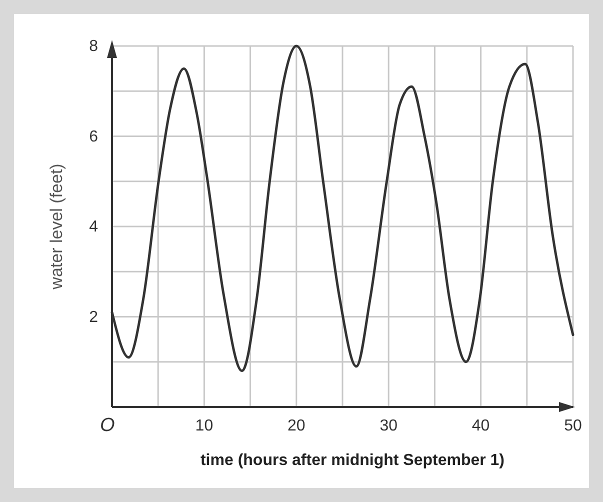 This screenshot has height=502, width=603. What do you see at coordinates (204, 425) in the screenshot?
I see `x-tick-label: 10` at bounding box center [204, 425].